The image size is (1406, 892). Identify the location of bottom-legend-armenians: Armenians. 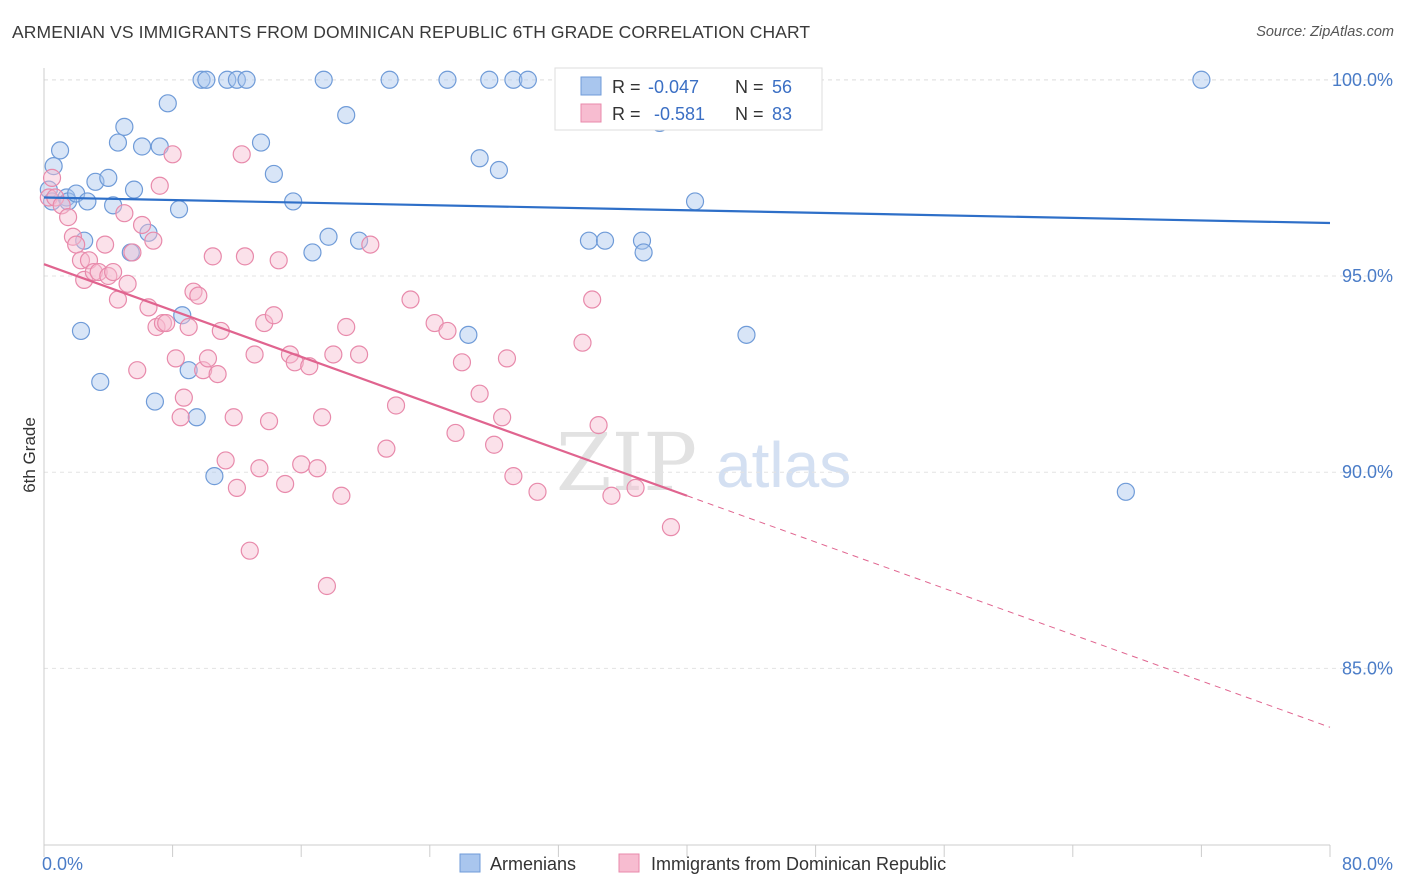
(533, 864).